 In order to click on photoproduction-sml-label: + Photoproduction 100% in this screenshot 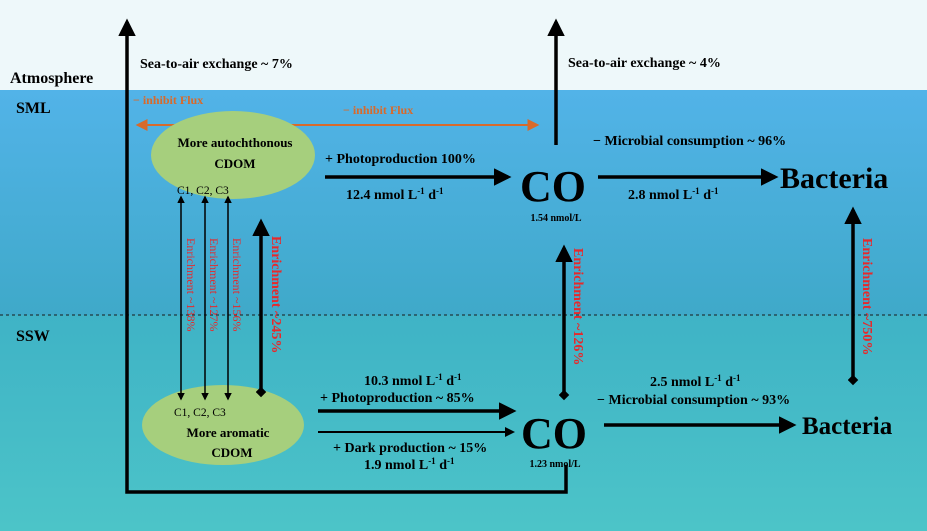, I will do `click(400, 159)`.